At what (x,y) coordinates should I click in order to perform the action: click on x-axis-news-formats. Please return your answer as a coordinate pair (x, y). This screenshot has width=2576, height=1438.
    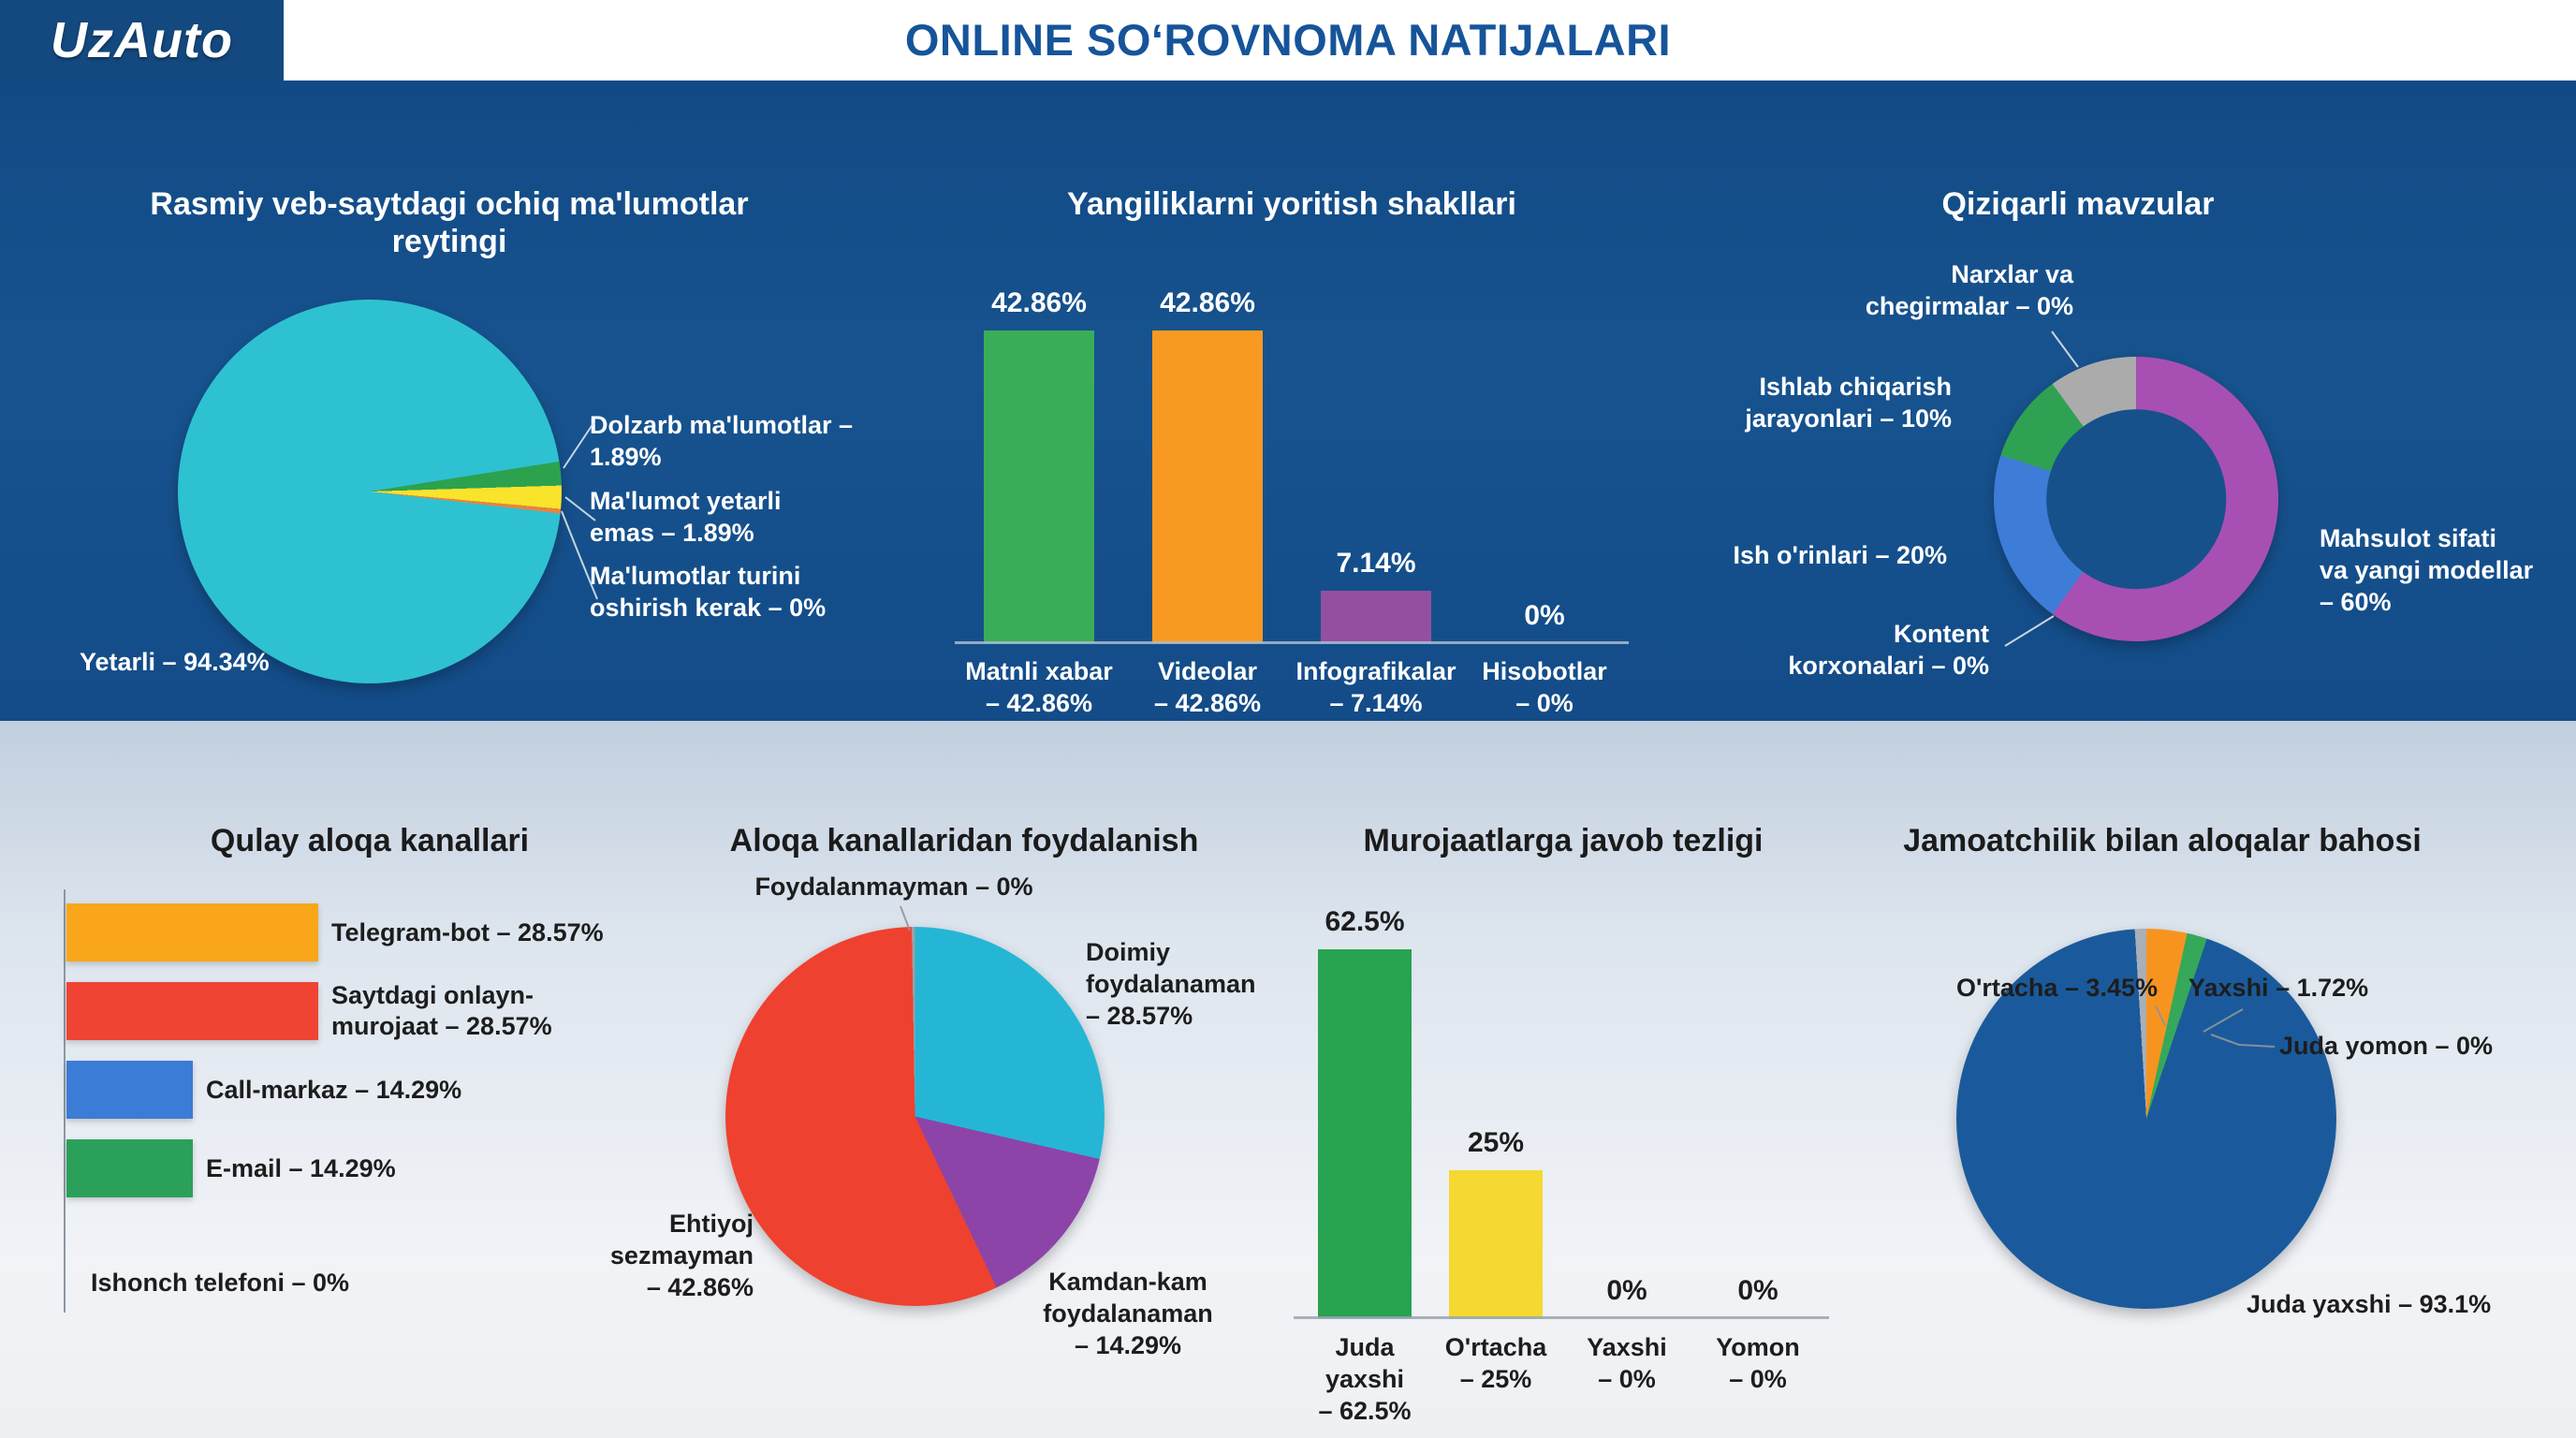
    Looking at the image, I should click on (1292, 642).